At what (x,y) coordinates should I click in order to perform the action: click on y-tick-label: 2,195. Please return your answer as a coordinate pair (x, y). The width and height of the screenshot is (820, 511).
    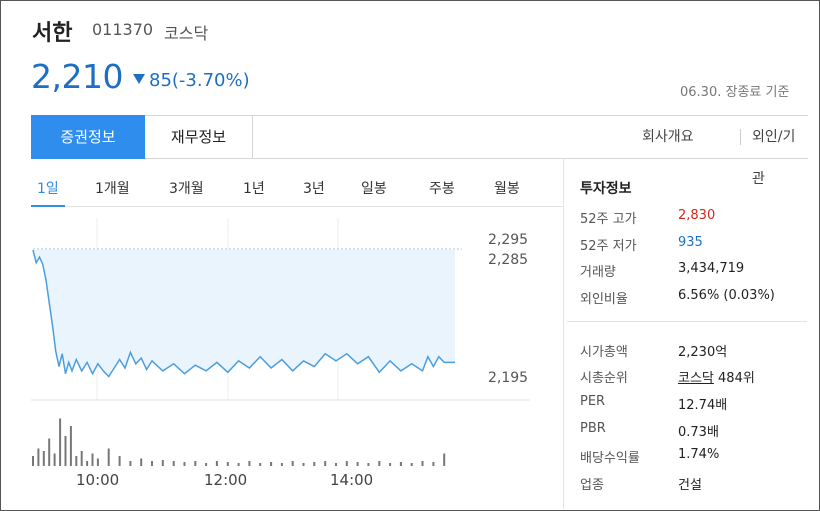
    Looking at the image, I should click on (508, 378).